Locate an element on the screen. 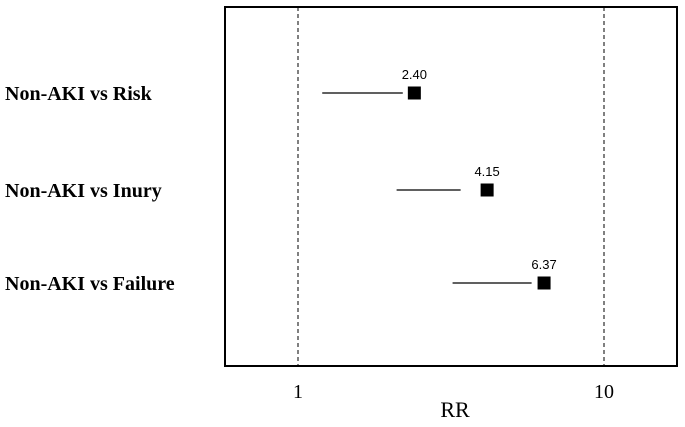  value-label: 4.15 is located at coordinates (486, 171).